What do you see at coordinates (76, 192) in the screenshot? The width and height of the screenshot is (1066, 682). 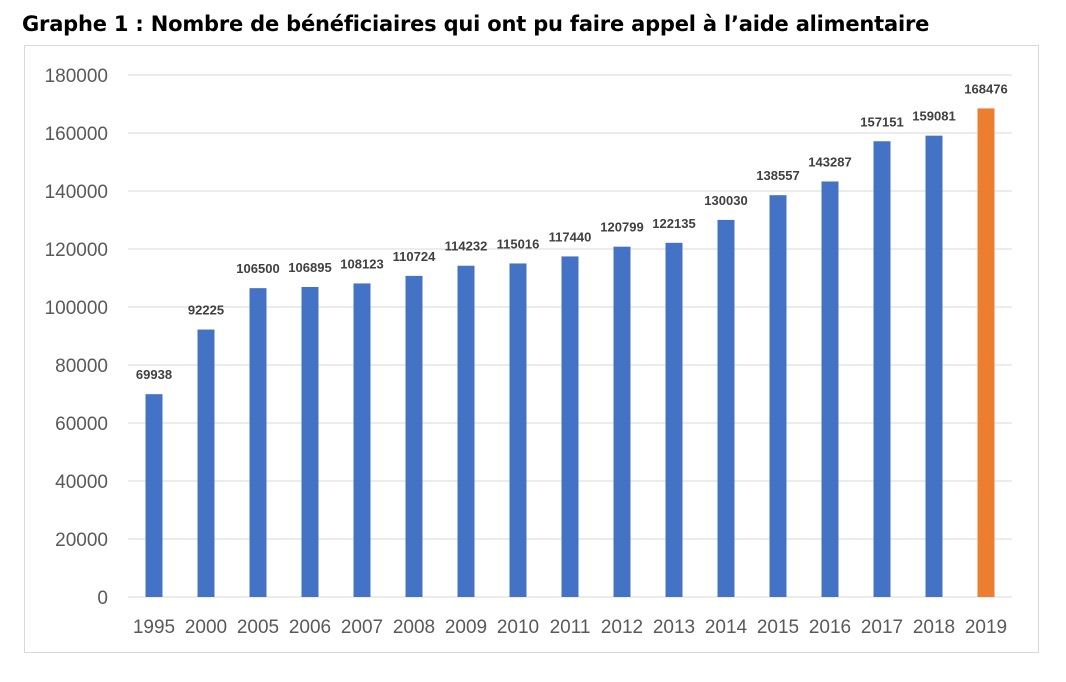 I see `y-tick-label: 140000` at bounding box center [76, 192].